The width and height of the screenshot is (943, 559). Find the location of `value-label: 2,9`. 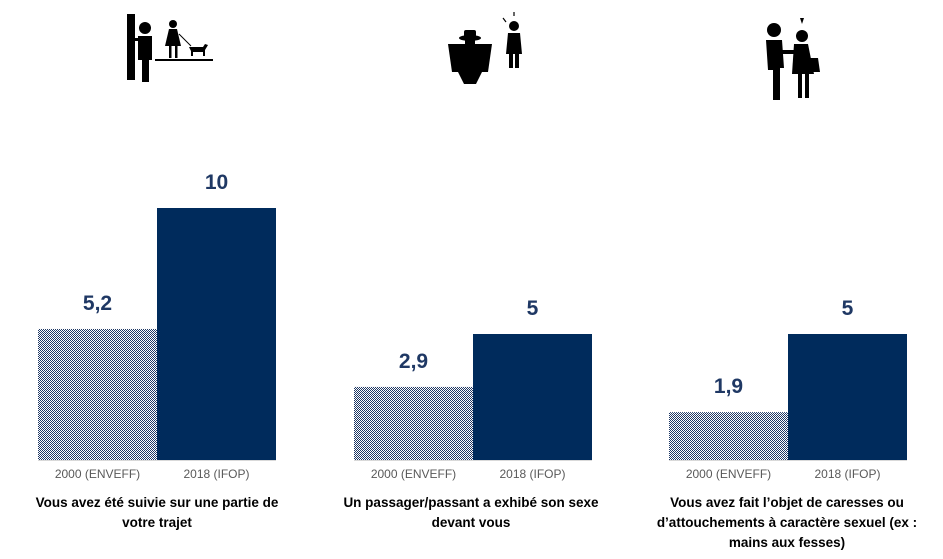

value-label: 2,9 is located at coordinates (413, 361).